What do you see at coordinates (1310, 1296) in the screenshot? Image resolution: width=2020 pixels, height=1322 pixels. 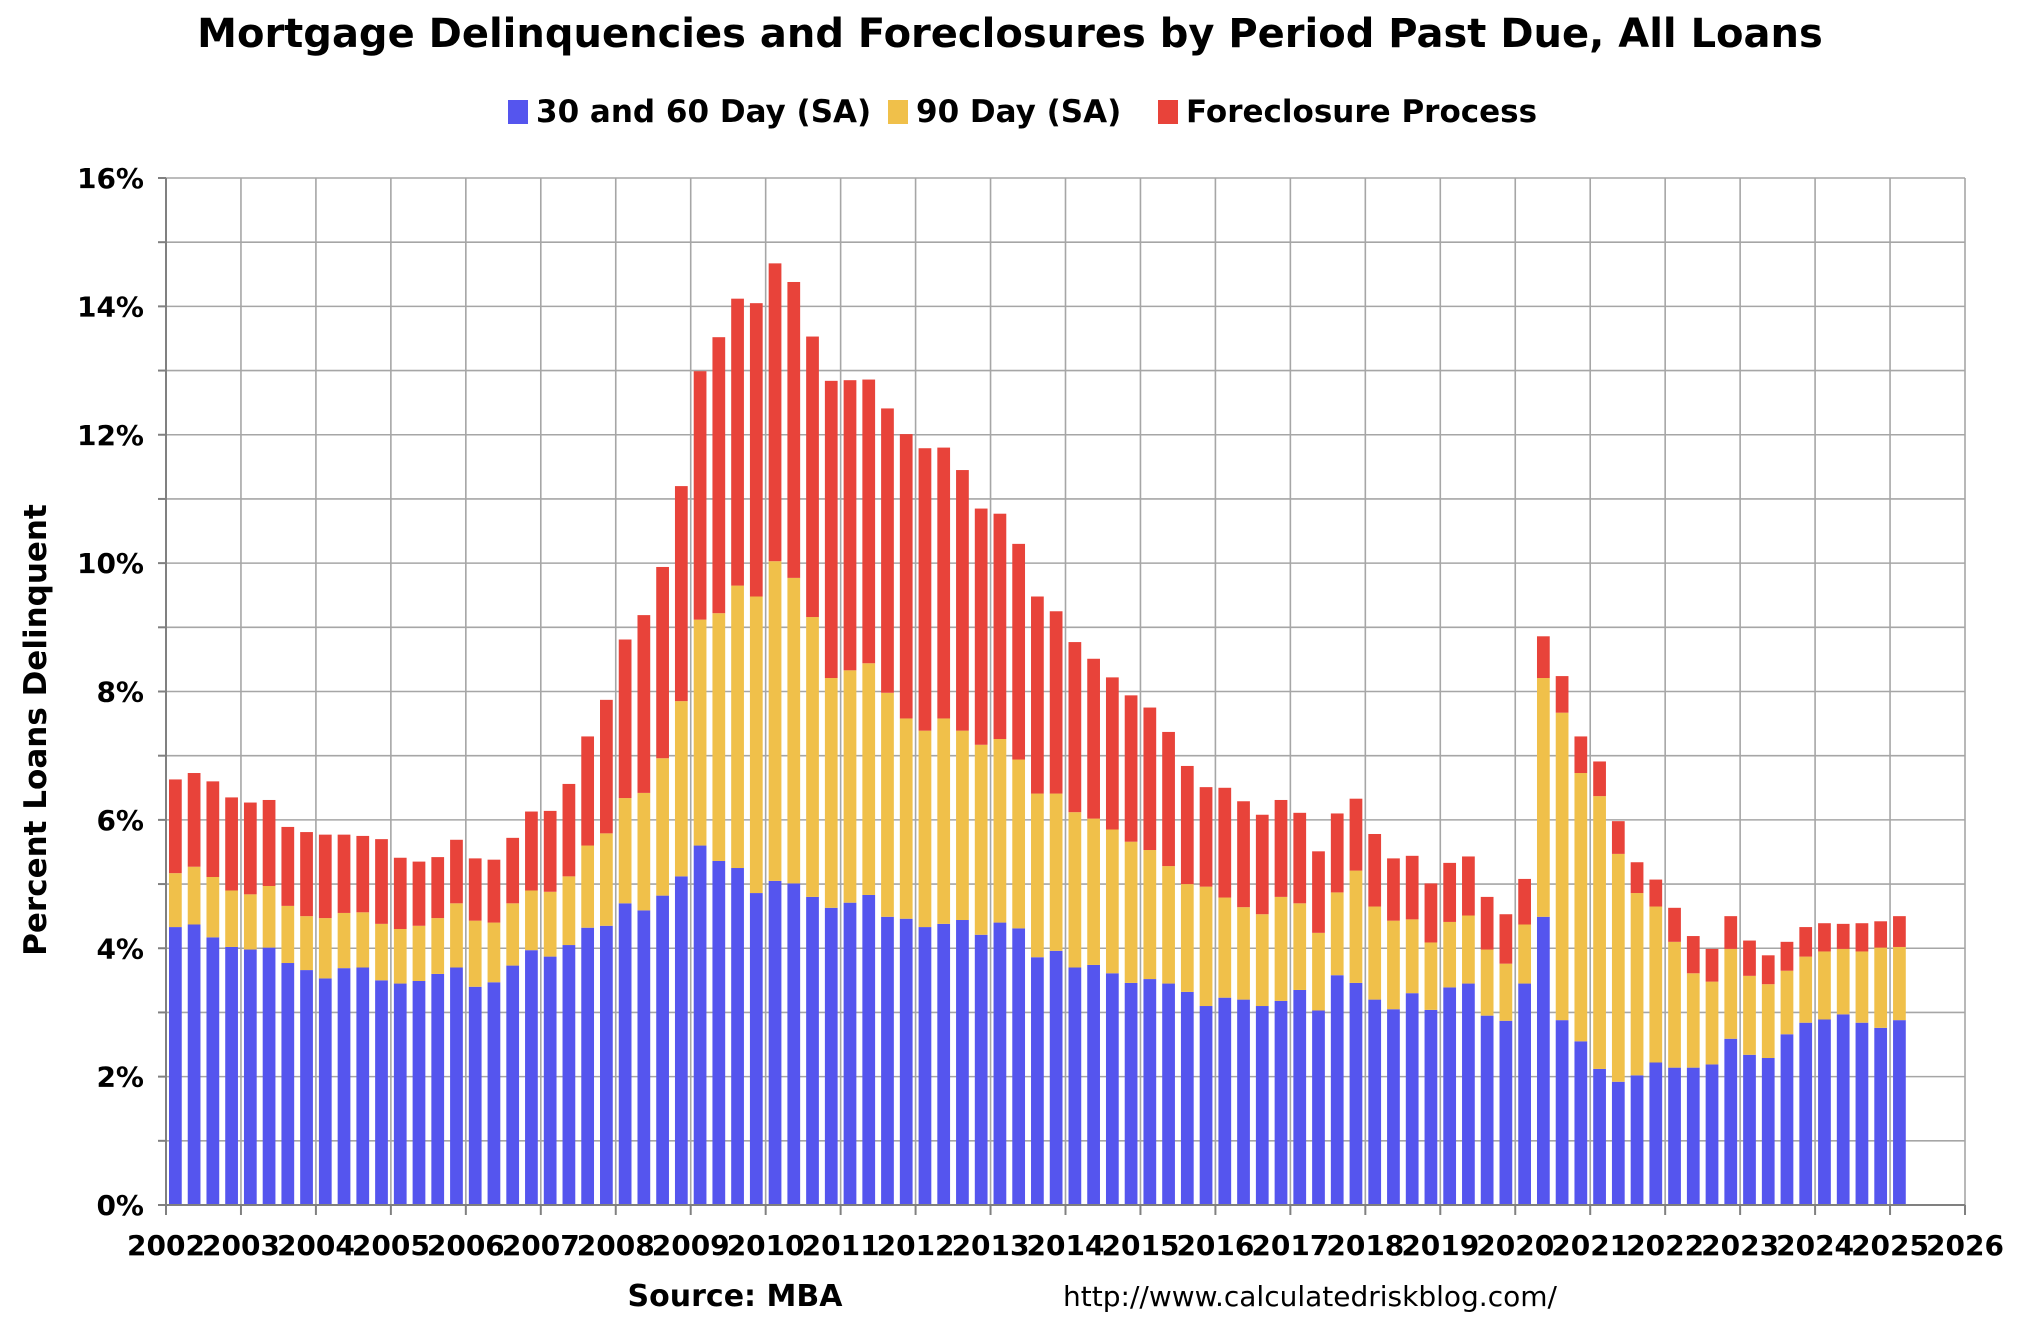 I see `source-url: http://www.calculatedriskblog.com/` at bounding box center [1310, 1296].